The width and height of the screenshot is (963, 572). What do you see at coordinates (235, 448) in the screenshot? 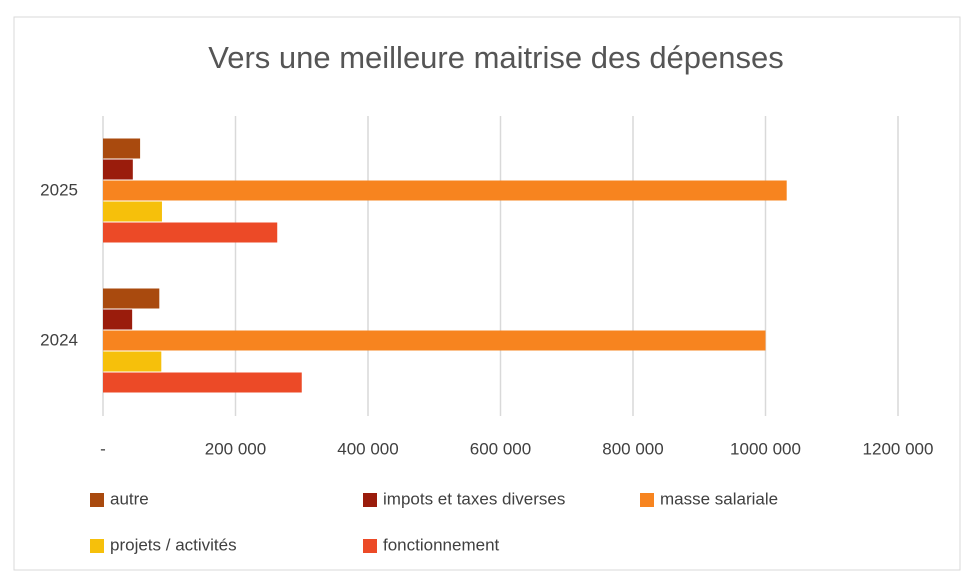
I see `x-tick-label: 200 000` at bounding box center [235, 448].